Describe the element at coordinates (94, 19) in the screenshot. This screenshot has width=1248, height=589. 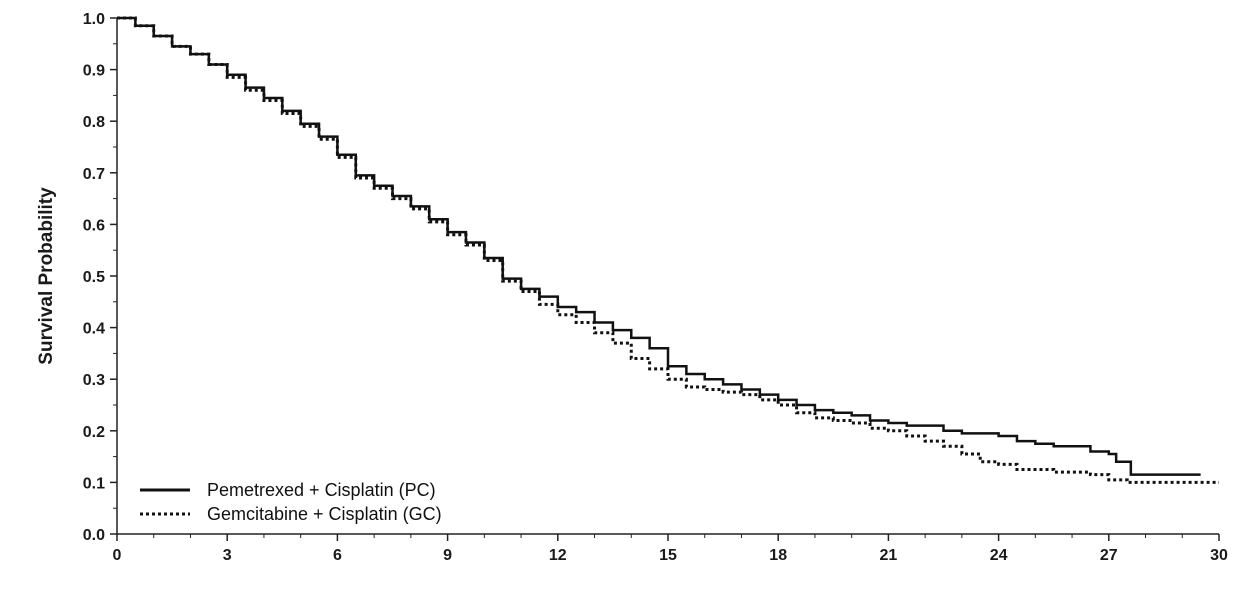
I see `y-tick-label: 1.0` at that location.